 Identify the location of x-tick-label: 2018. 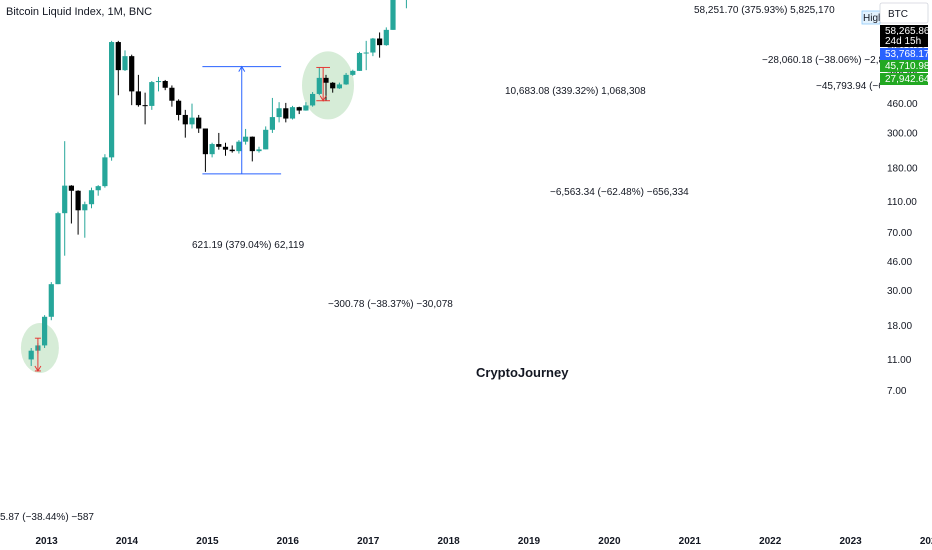
(448, 541).